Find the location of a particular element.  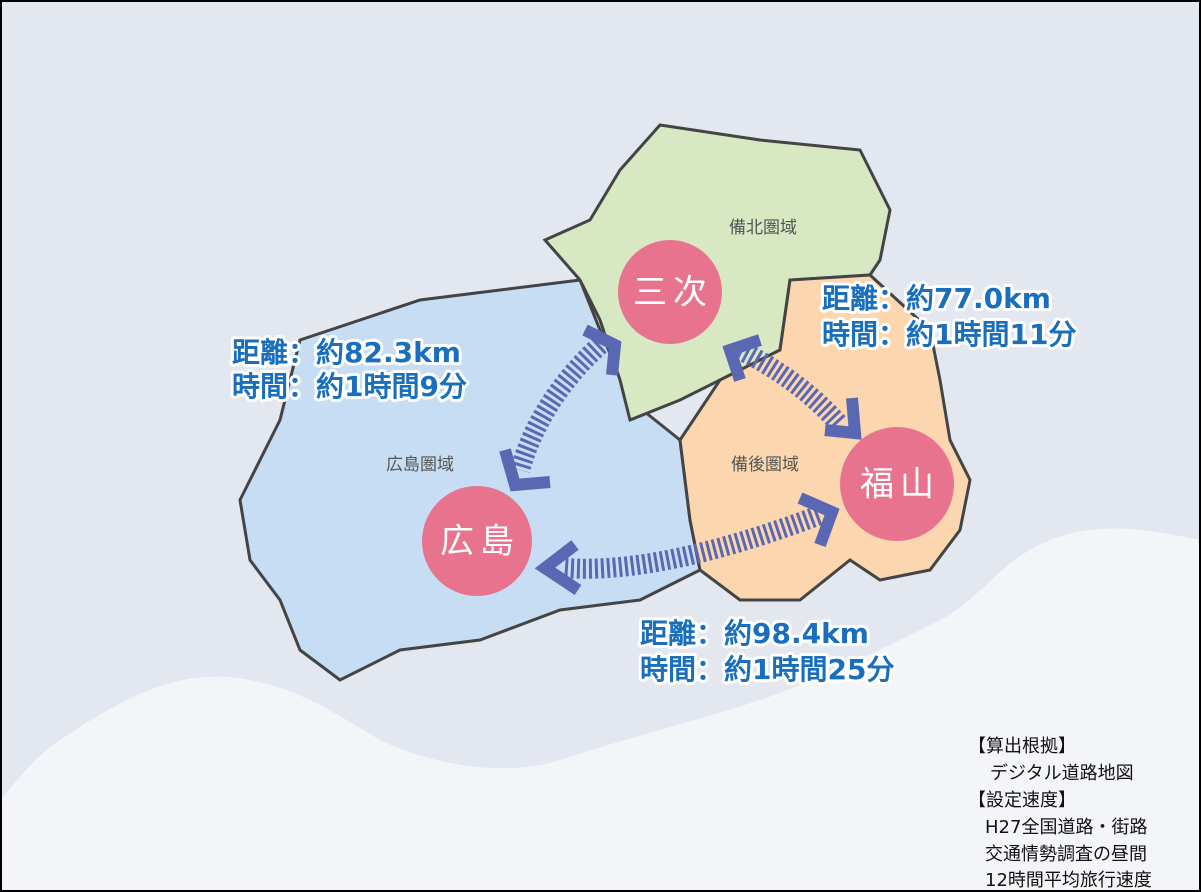

region-label: 広島圏域 is located at coordinates (420, 465).